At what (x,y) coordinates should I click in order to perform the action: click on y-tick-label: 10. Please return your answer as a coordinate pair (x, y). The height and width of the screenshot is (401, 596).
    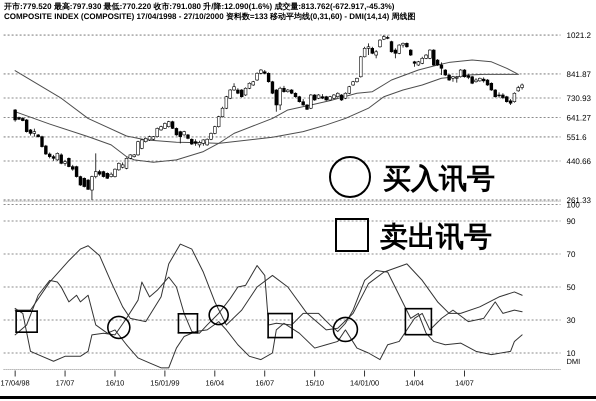
    Looking at the image, I should click on (571, 353).